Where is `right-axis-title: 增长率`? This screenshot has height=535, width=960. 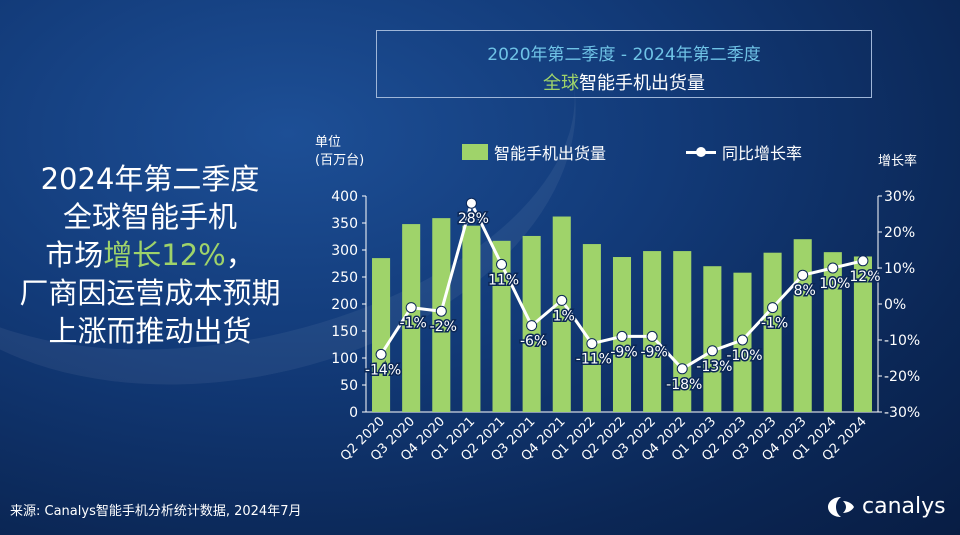 right-axis-title: 增长率 is located at coordinates (898, 161).